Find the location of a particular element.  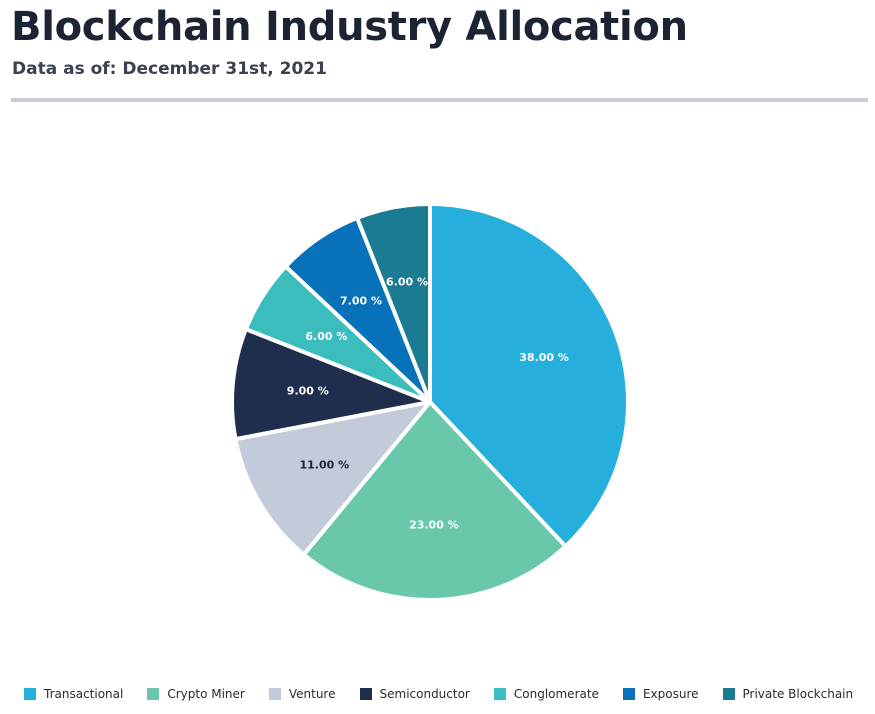

pie-data-label: 38.00 % is located at coordinates (544, 357).